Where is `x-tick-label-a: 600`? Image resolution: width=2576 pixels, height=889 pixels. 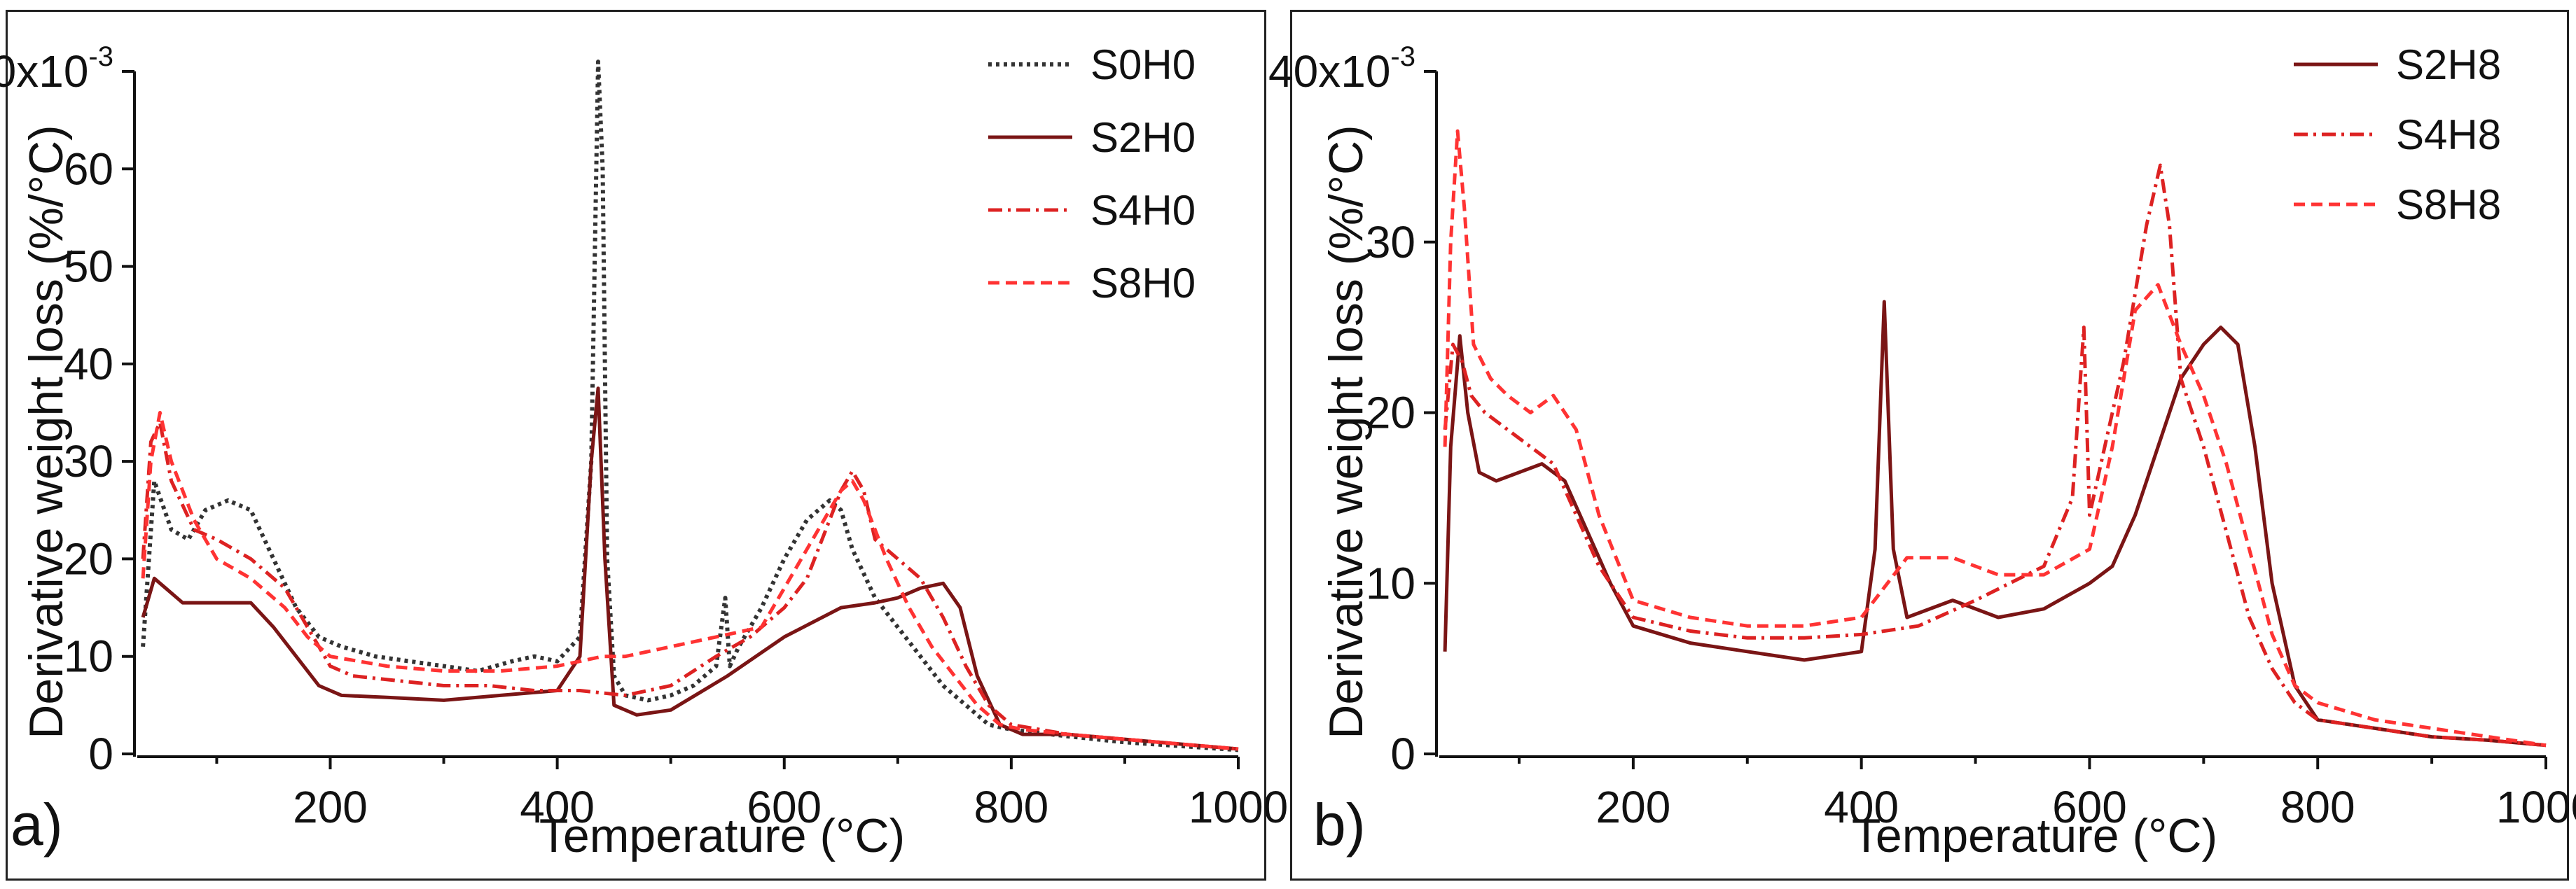 x-tick-label-a: 600 is located at coordinates (784, 807).